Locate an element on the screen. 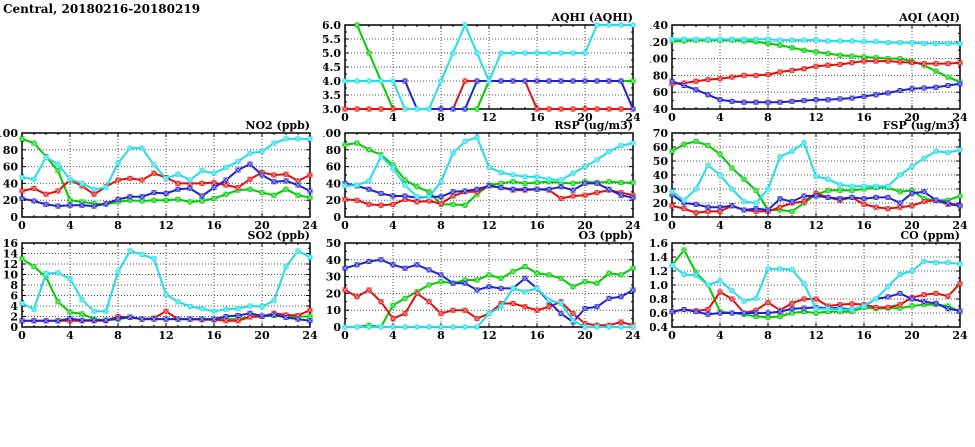  y-tick-label: 1.0 is located at coordinates (659, 285).